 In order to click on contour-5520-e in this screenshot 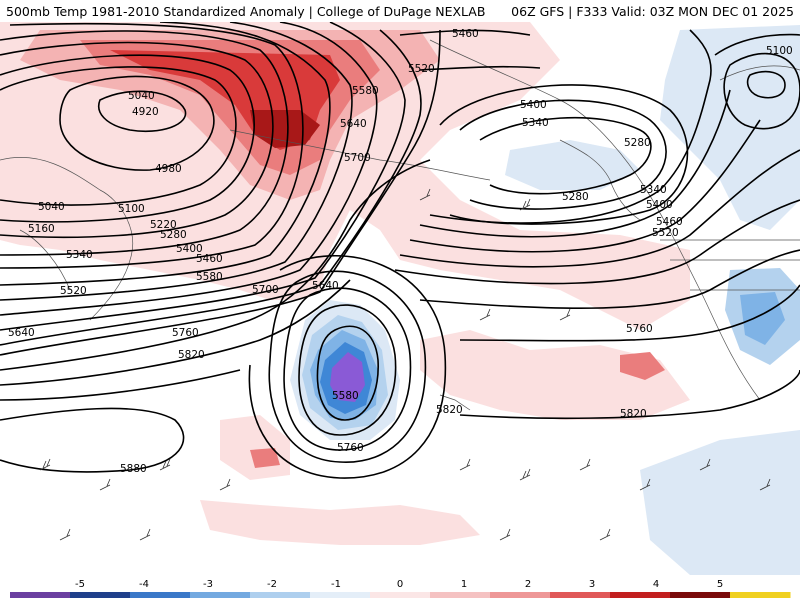, I will do `click(480, 68)`.